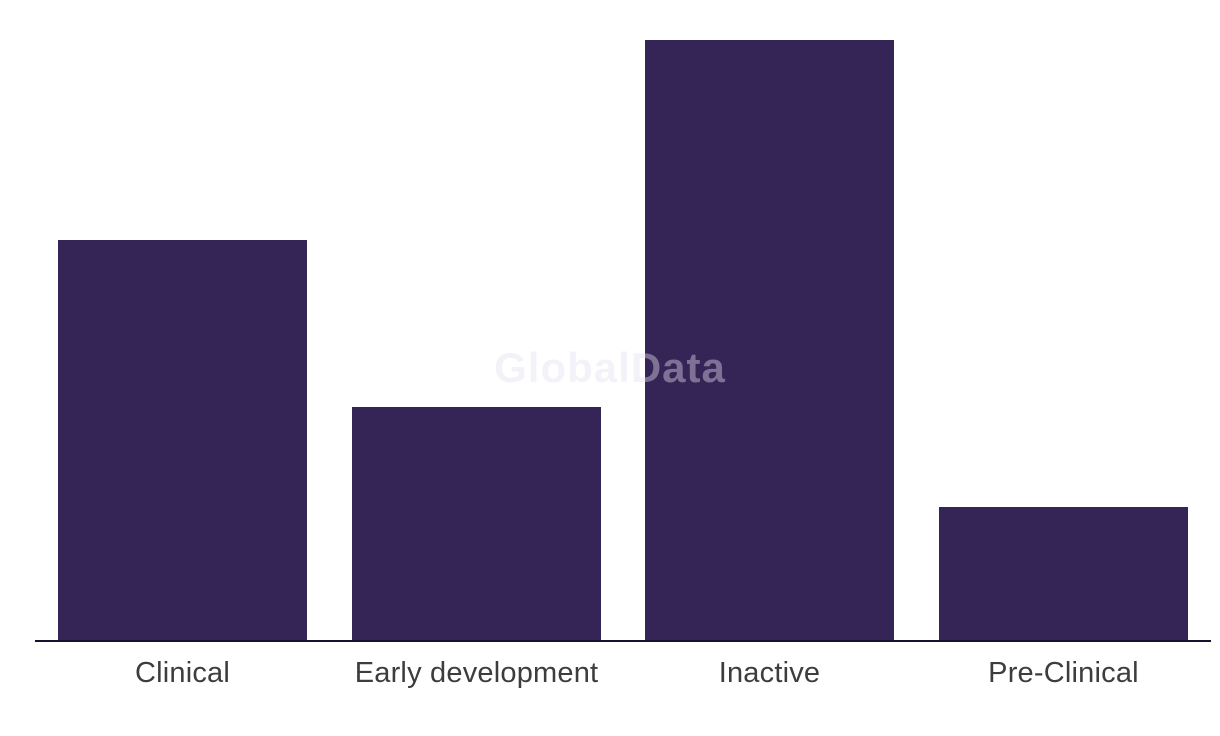  What do you see at coordinates (476, 673) in the screenshot?
I see `x-axis-label-early-development: Early development` at bounding box center [476, 673].